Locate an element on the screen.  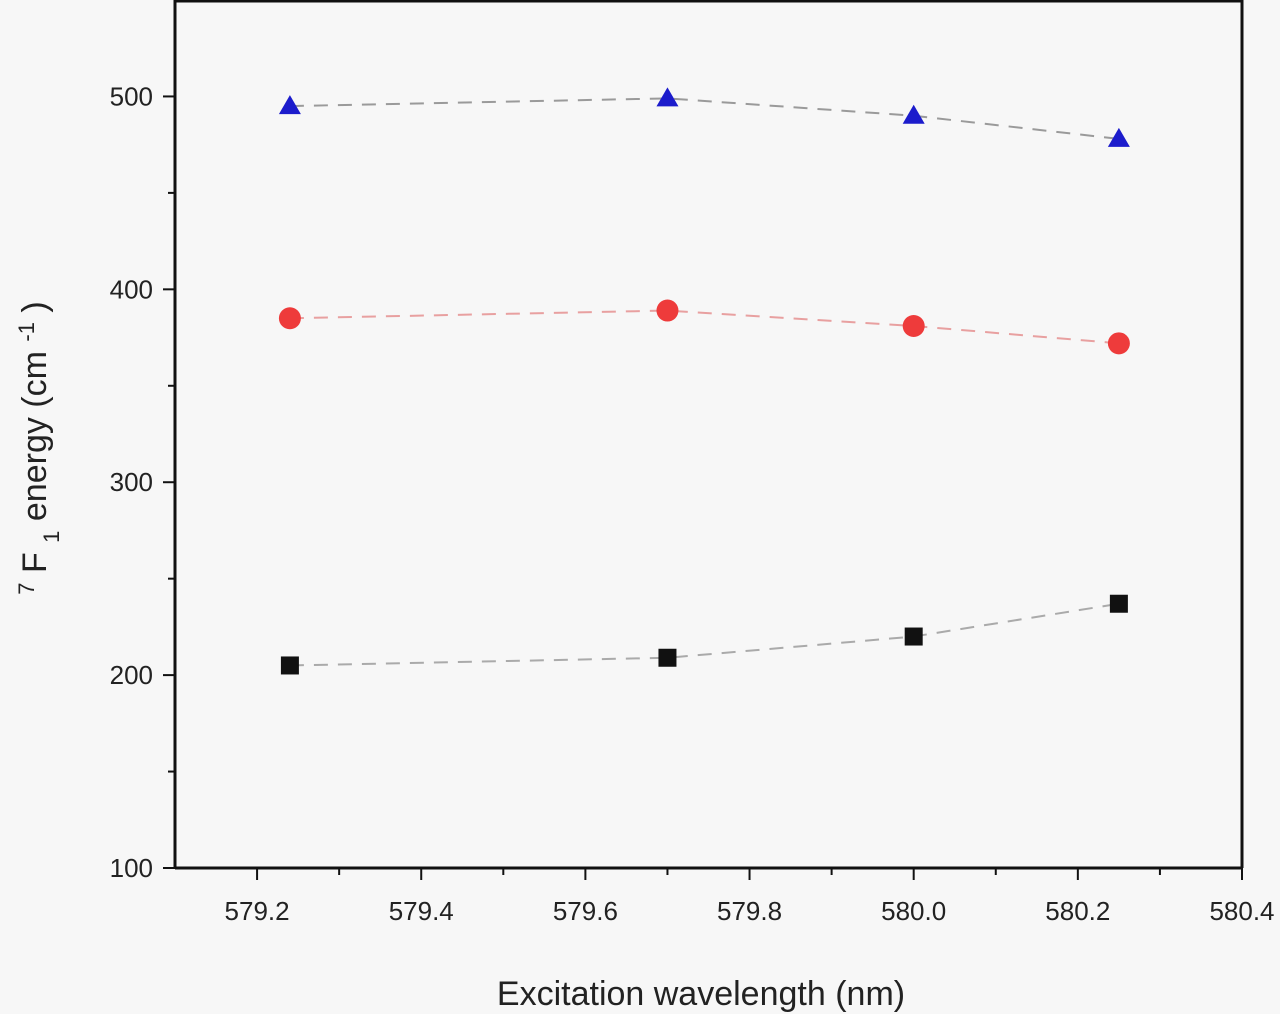
x-tick-label: 580.0 is located at coordinates (913, 911).